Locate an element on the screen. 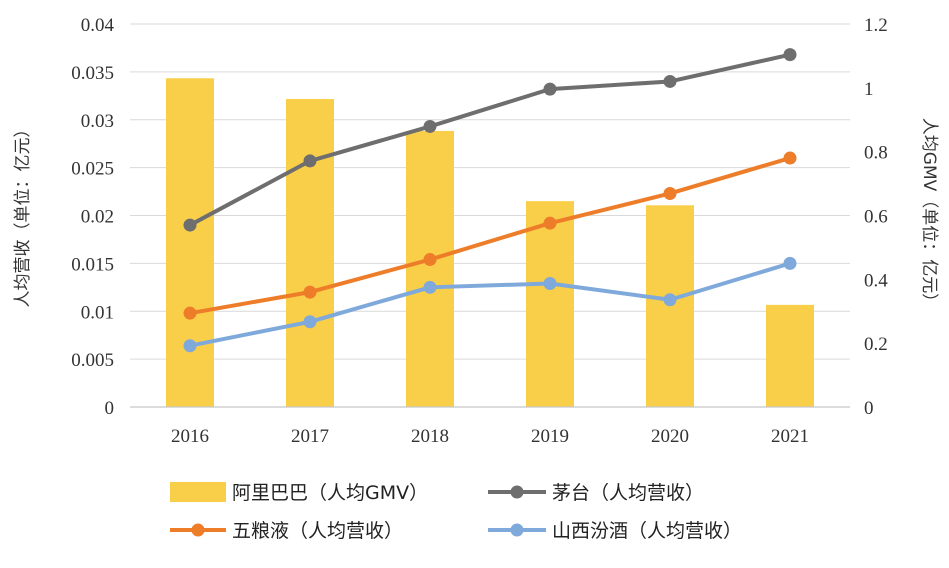 This screenshot has width=949, height=568. left-tick-label: 0.005 is located at coordinates (92, 360).